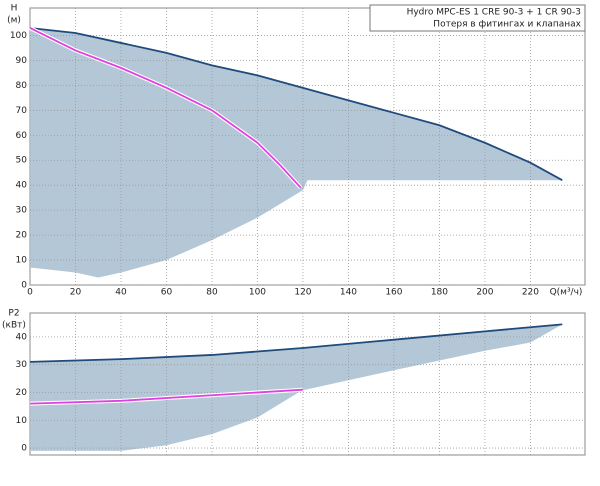 The image size is (600, 486). I want to click on legend-box, so click(477, 18).